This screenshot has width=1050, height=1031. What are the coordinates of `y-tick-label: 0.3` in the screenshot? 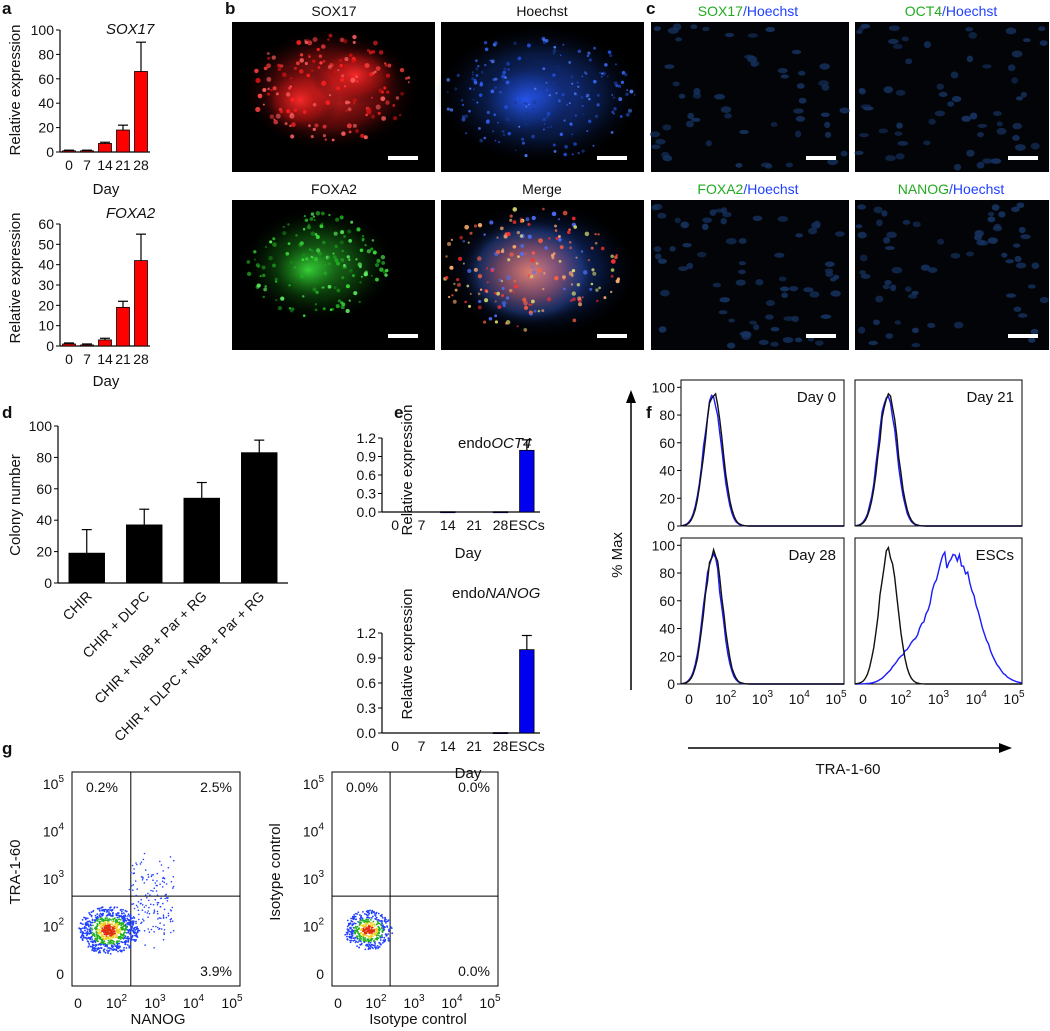 It's located at (367, 494).